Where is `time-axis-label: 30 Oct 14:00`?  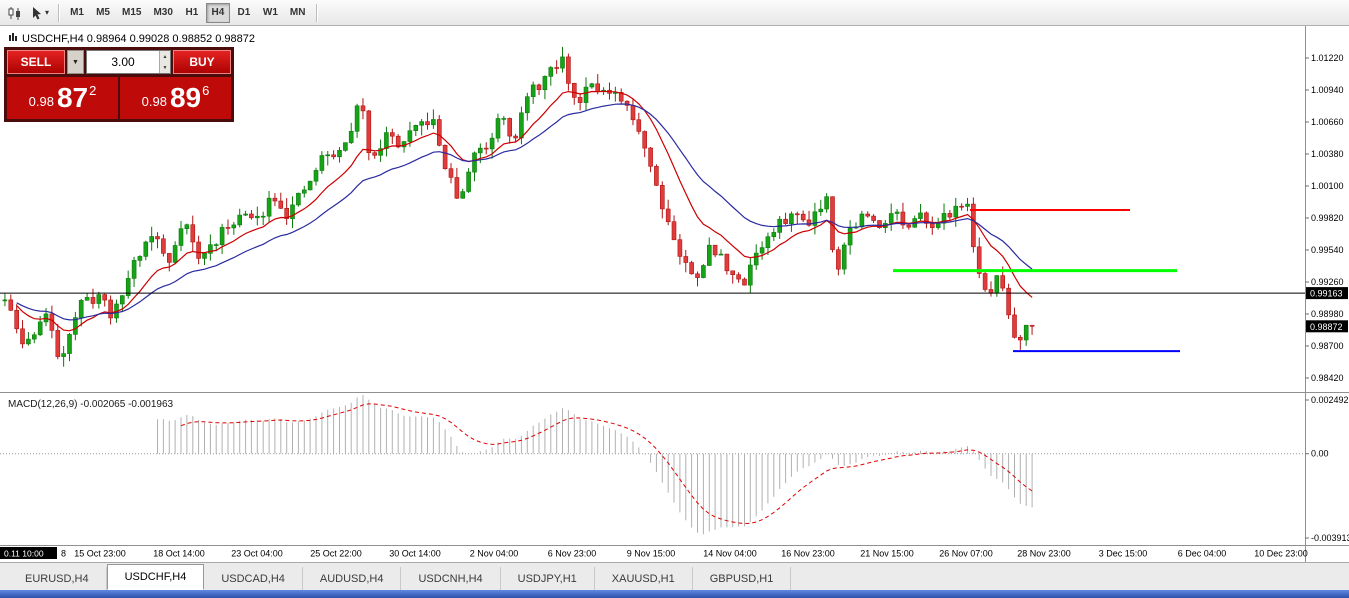
time-axis-label: 30 Oct 14:00 is located at coordinates (415, 554).